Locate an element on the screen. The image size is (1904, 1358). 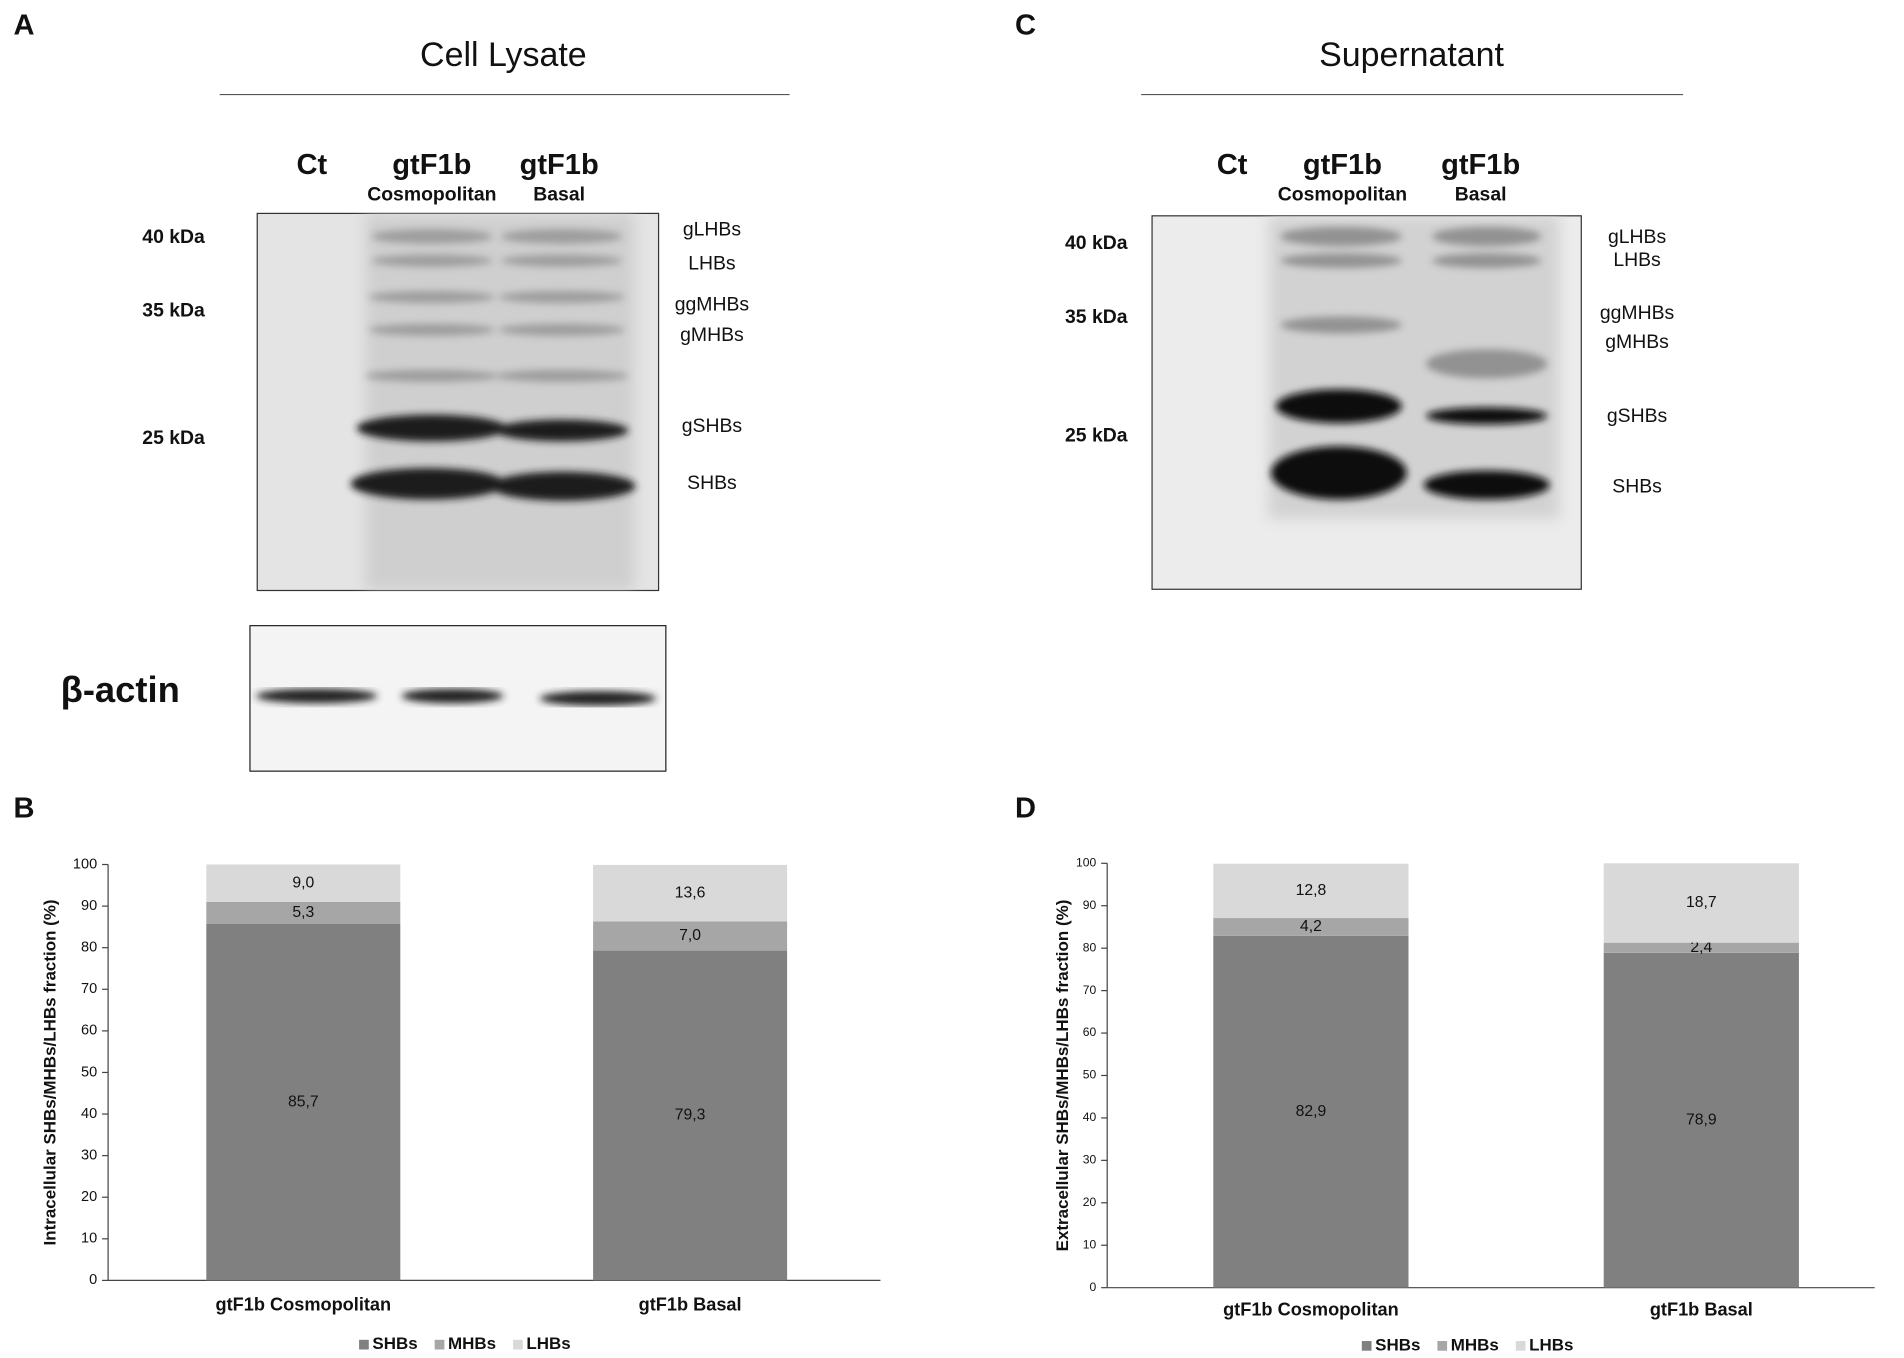
panel-label: C is located at coordinates (1025, 25).